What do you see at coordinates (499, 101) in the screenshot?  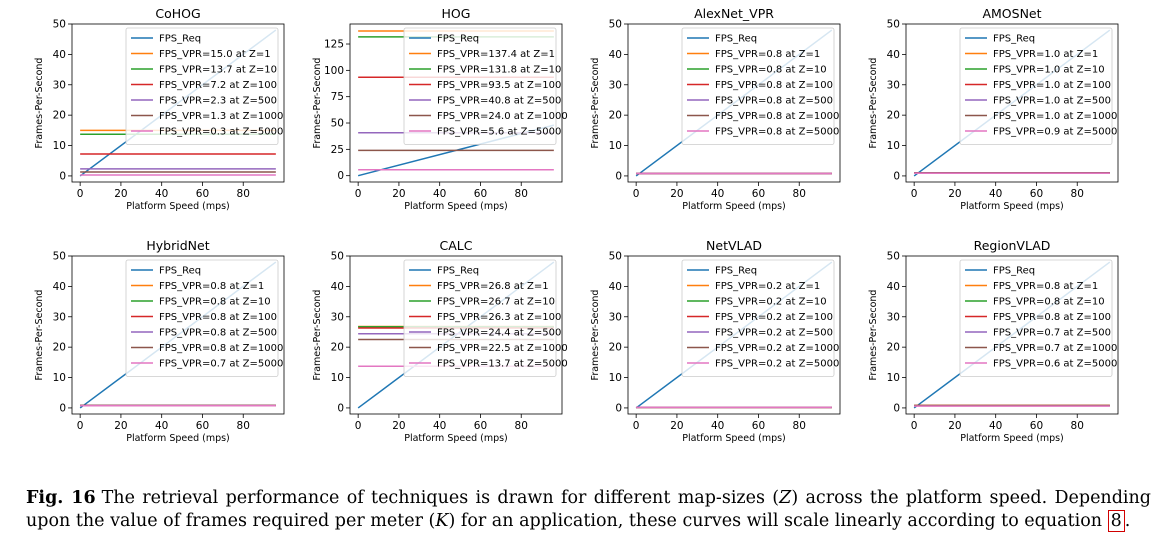 I see `legend-entry: FPS_VPR=40.8 at Z=500` at bounding box center [499, 101].